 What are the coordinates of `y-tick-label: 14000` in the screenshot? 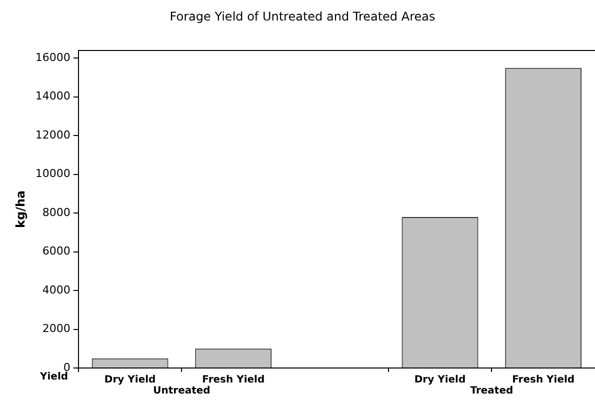 It's located at (52, 96).